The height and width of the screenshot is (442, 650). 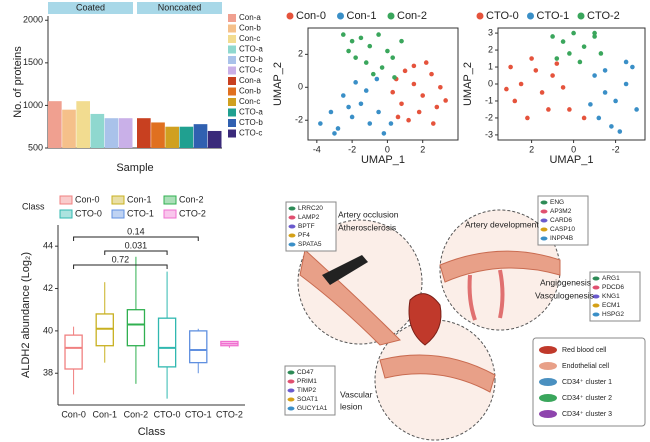 What do you see at coordinates (490, 66) in the screenshot?
I see `y-tick-label: 1` at bounding box center [490, 66].